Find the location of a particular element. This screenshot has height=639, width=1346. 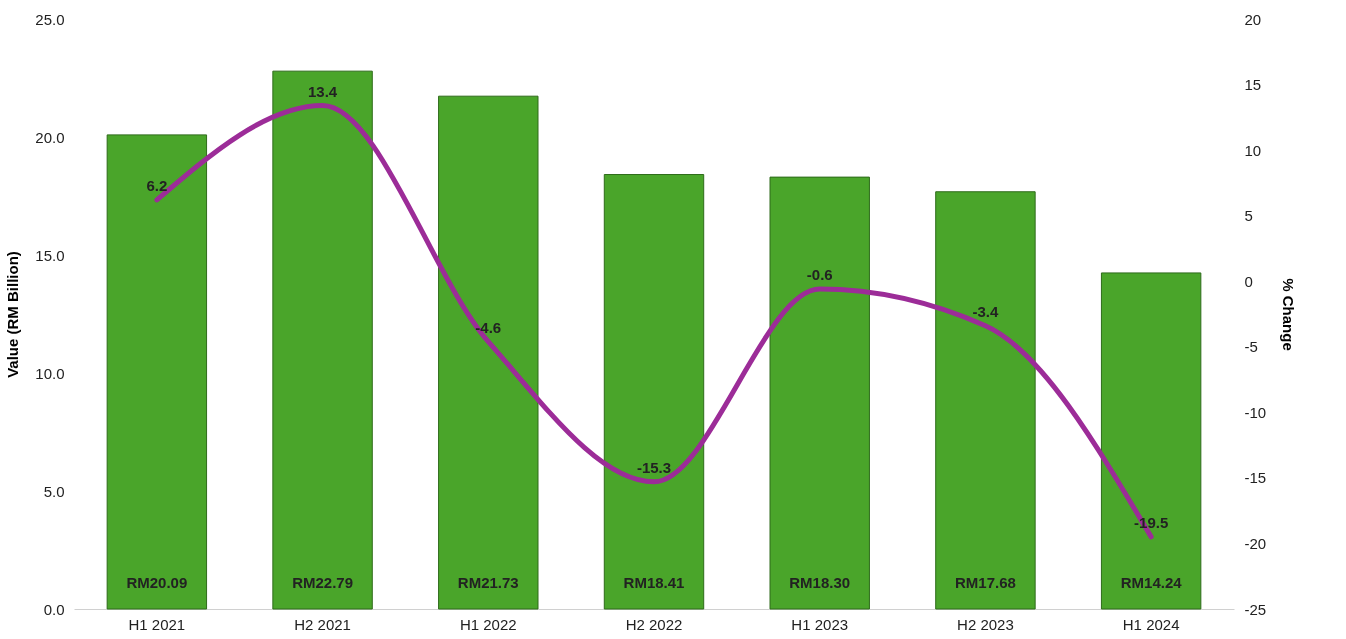

y2-tick-label: -25 is located at coordinates (1255, 609).